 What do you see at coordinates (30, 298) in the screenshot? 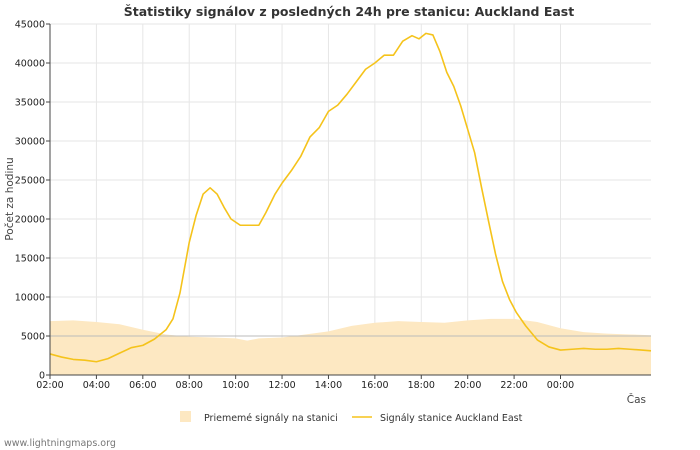
I see `y-tick-label: 10000` at bounding box center [30, 298].